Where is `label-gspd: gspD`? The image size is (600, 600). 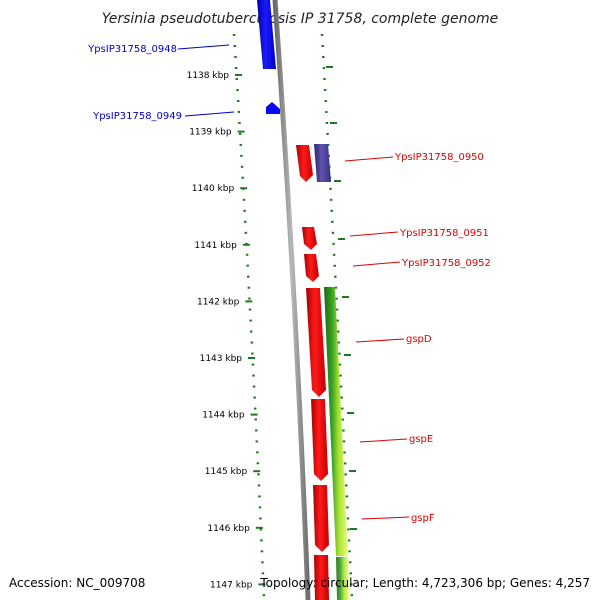 label-gspd: gspD is located at coordinates (419, 339).